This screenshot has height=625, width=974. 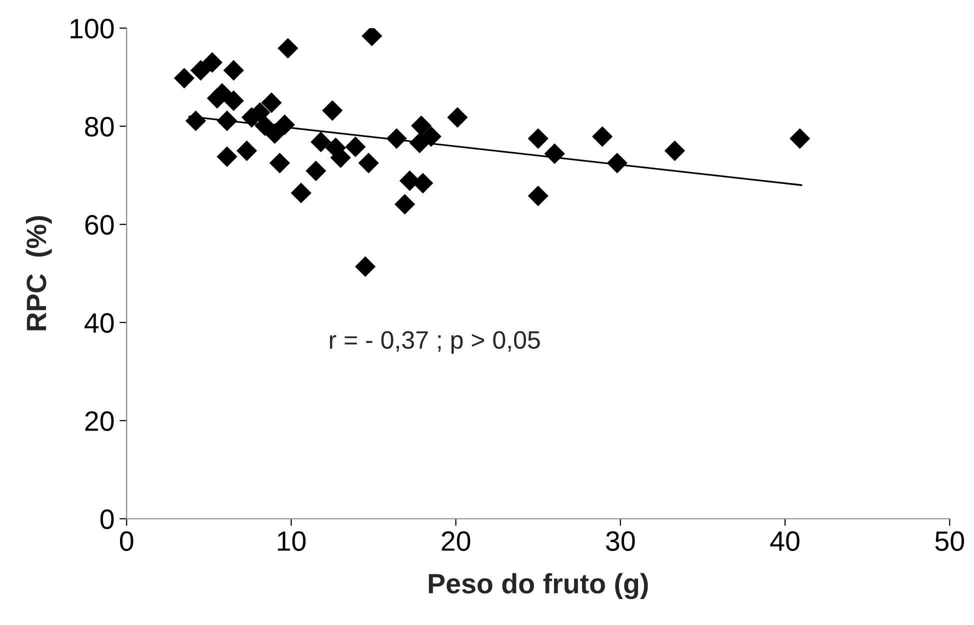 I want to click on x-axis-title: Peso do fruto (g), so click(x=538, y=586).